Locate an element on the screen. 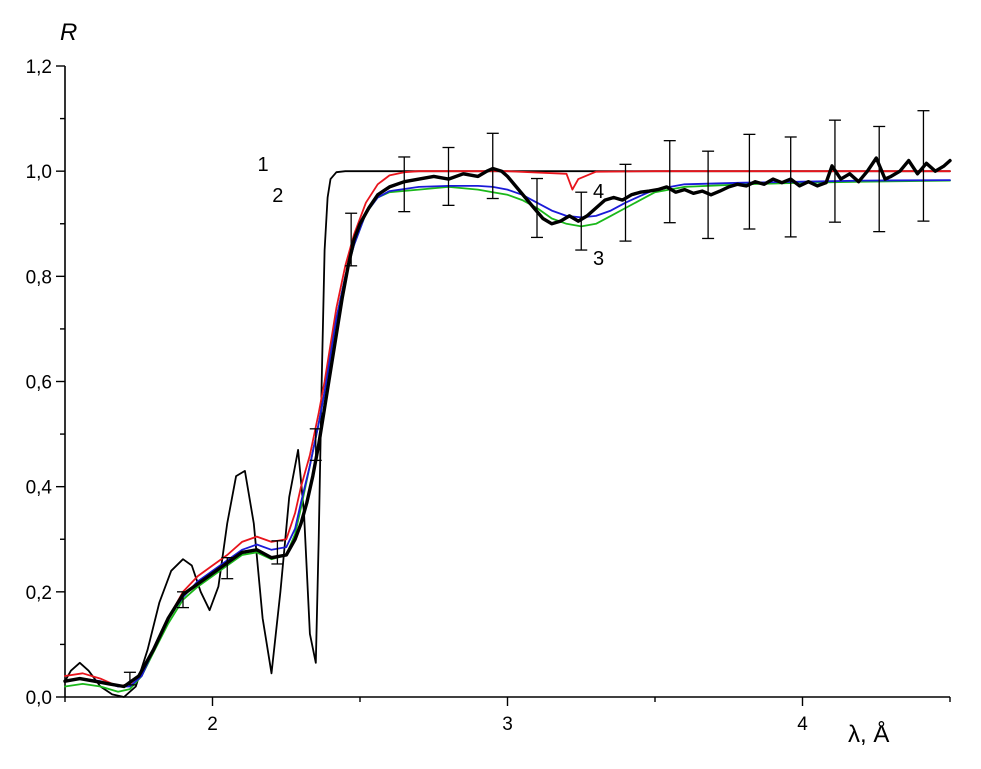 This screenshot has width=981, height=769. x-axis-title: λ, Å is located at coordinates (868, 734).